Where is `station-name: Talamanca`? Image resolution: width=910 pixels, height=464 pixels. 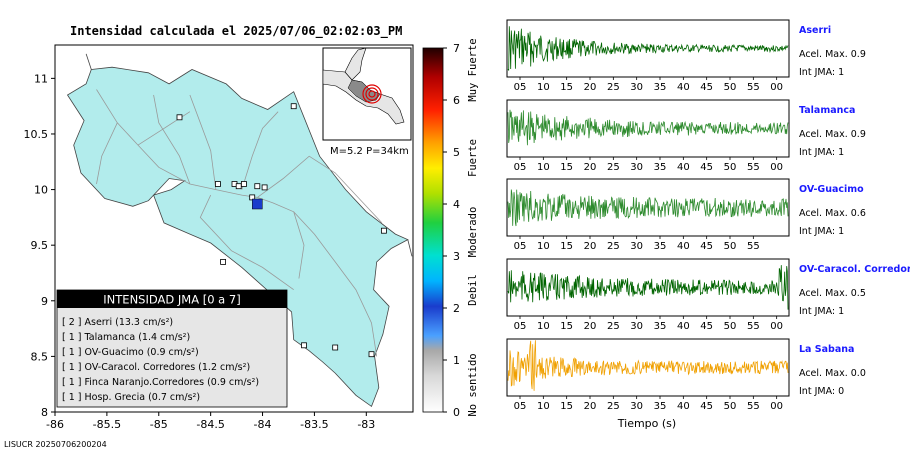 station-name: Talamanca is located at coordinates (827, 110).